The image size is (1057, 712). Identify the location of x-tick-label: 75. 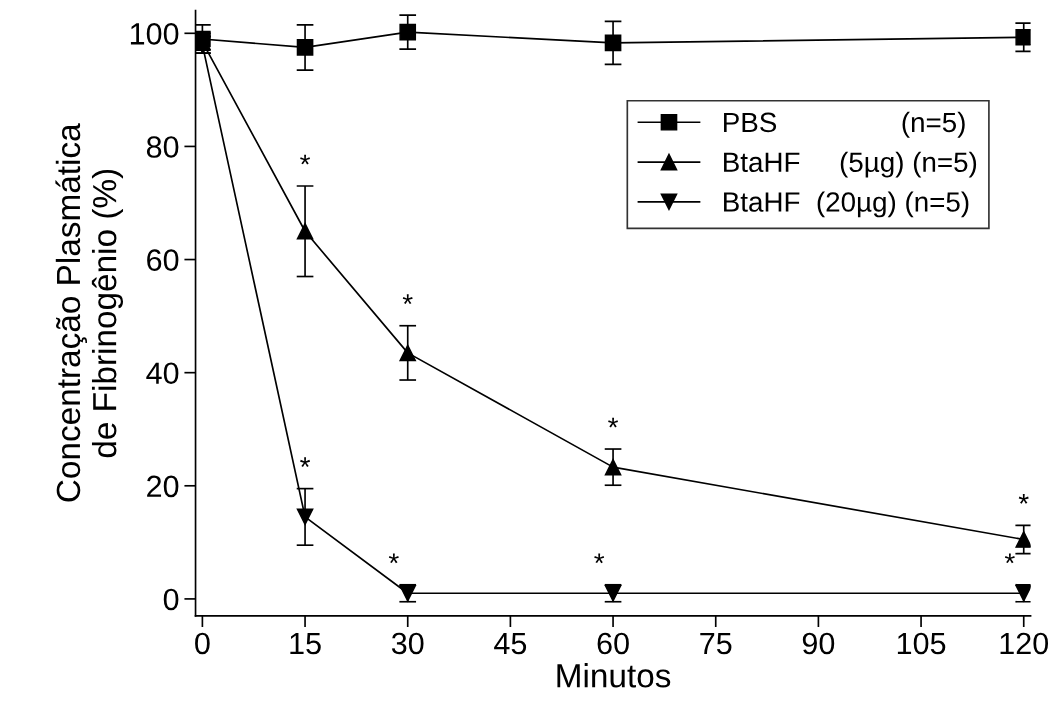
(716, 643).